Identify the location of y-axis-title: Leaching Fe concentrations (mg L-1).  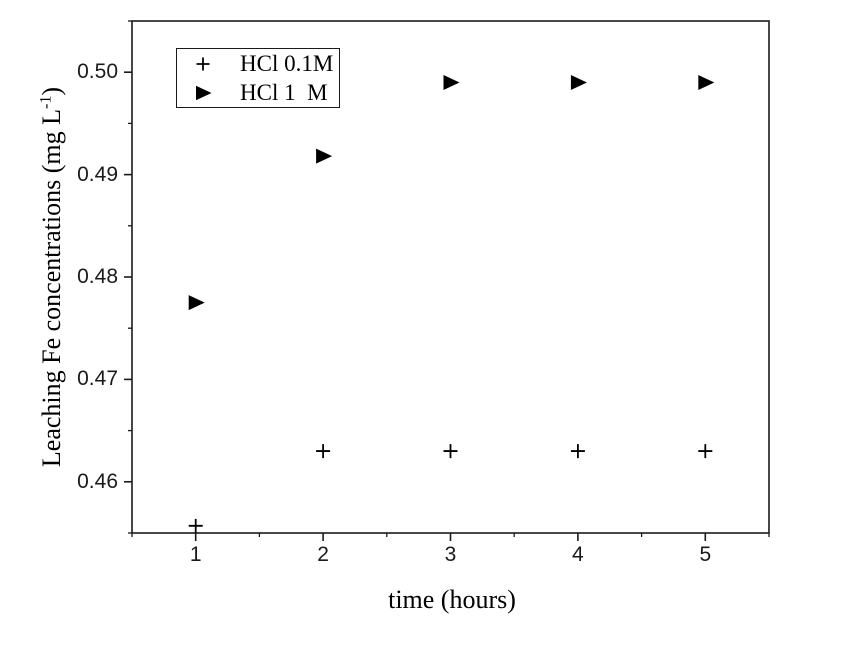
(52, 277).